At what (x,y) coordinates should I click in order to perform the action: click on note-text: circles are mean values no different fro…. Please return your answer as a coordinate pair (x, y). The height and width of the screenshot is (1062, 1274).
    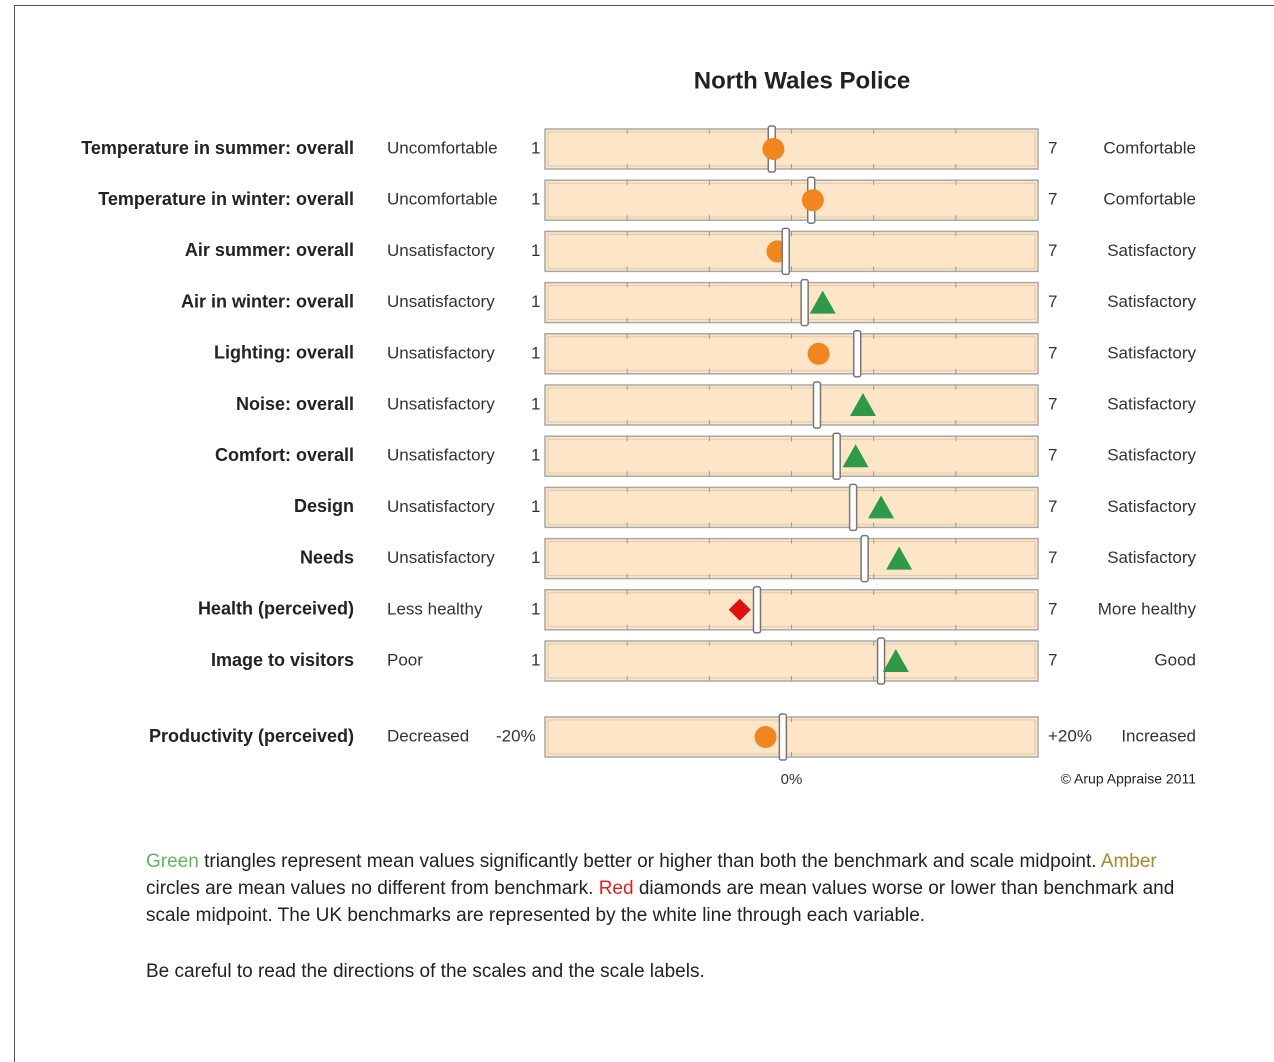
    Looking at the image, I should click on (372, 888).